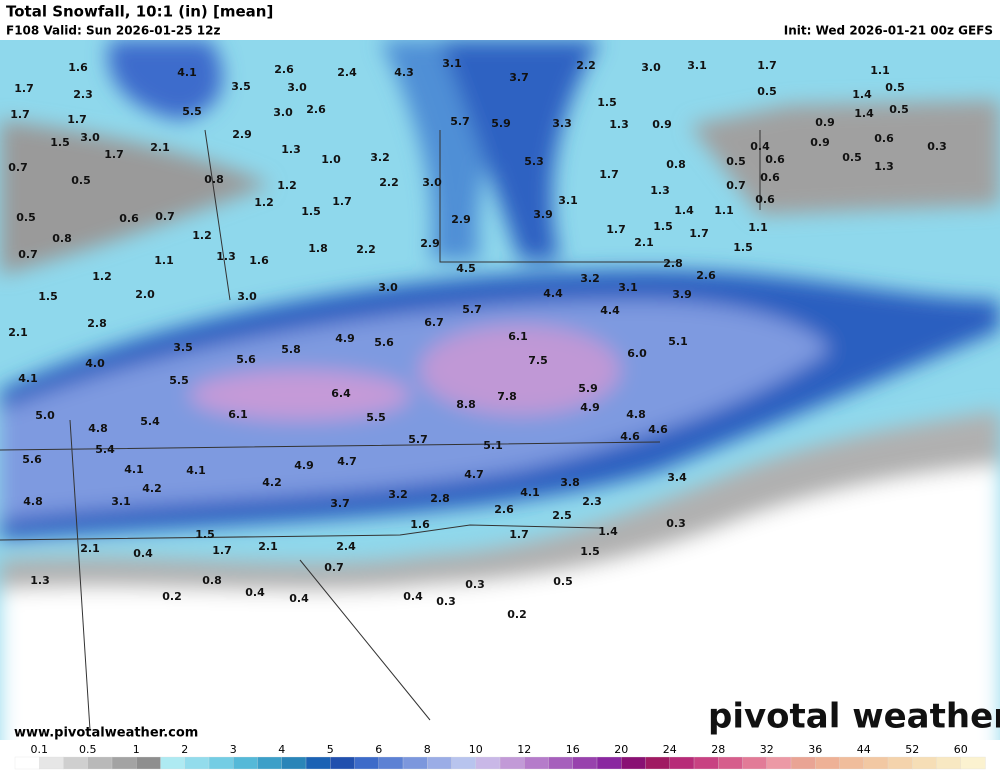 The width and height of the screenshot is (1000, 772). I want to click on snow-label: 4.9, so click(304, 465).